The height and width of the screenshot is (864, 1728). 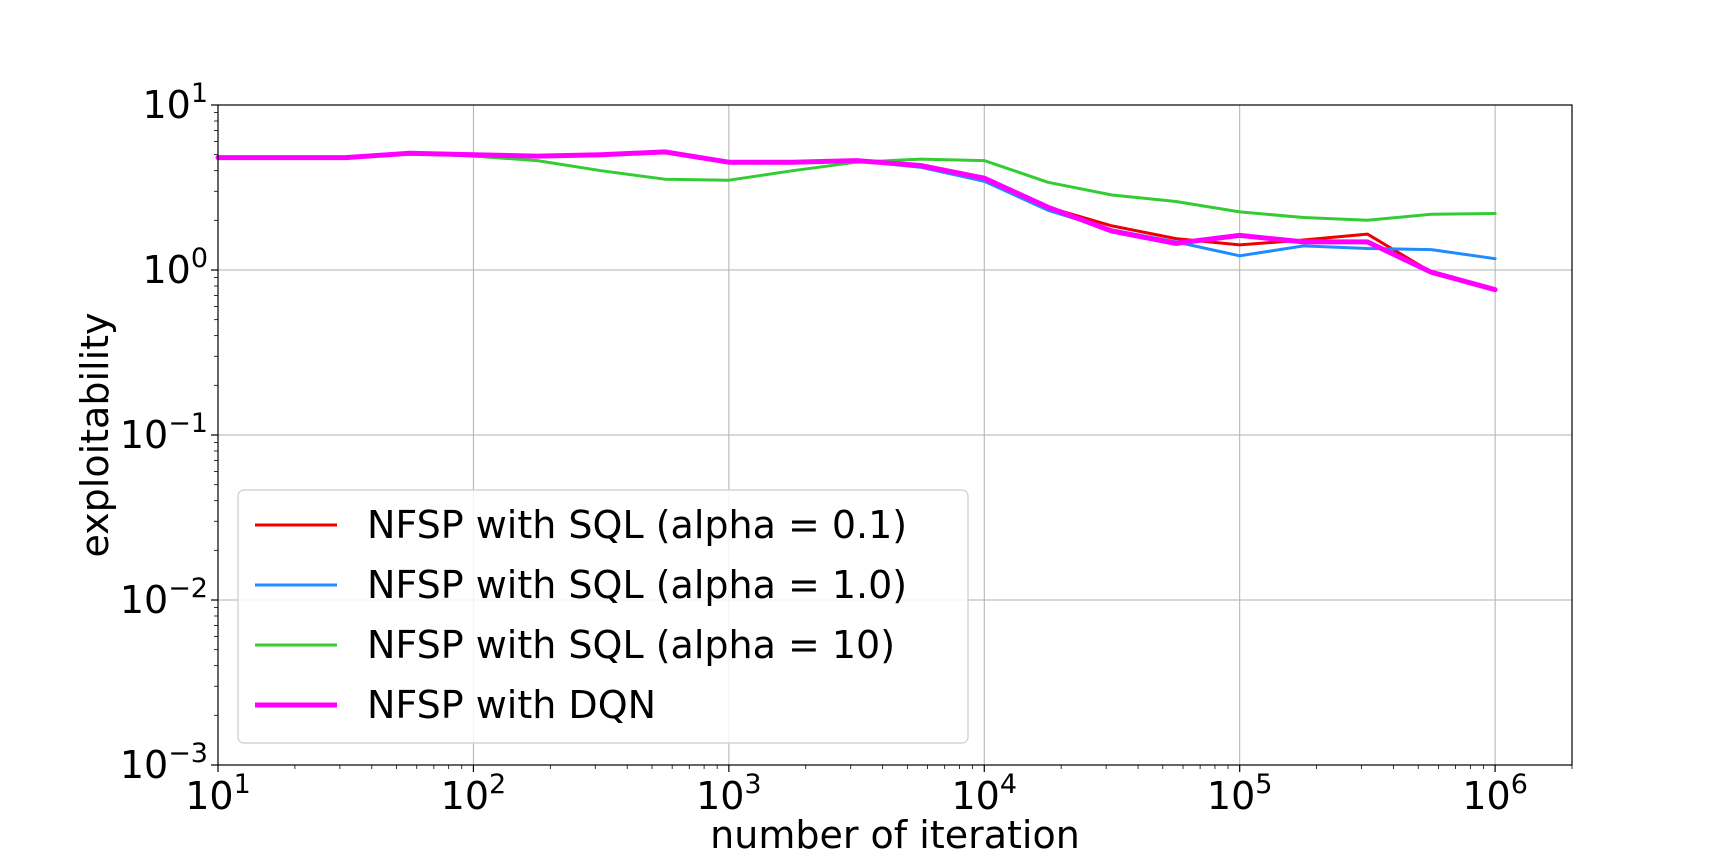 I want to click on legend-label: NFSP with DQN, so click(x=511, y=705).